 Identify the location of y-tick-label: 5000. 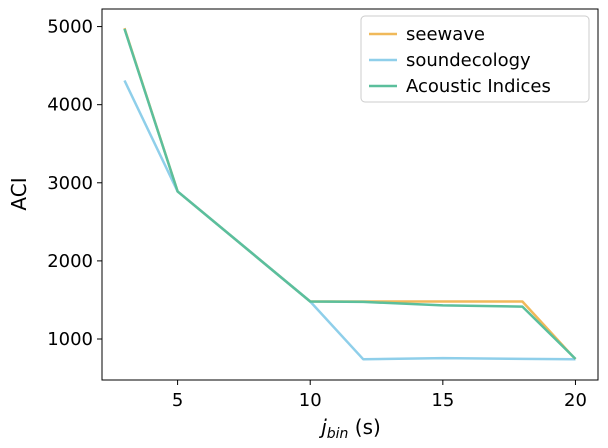
(70, 27).